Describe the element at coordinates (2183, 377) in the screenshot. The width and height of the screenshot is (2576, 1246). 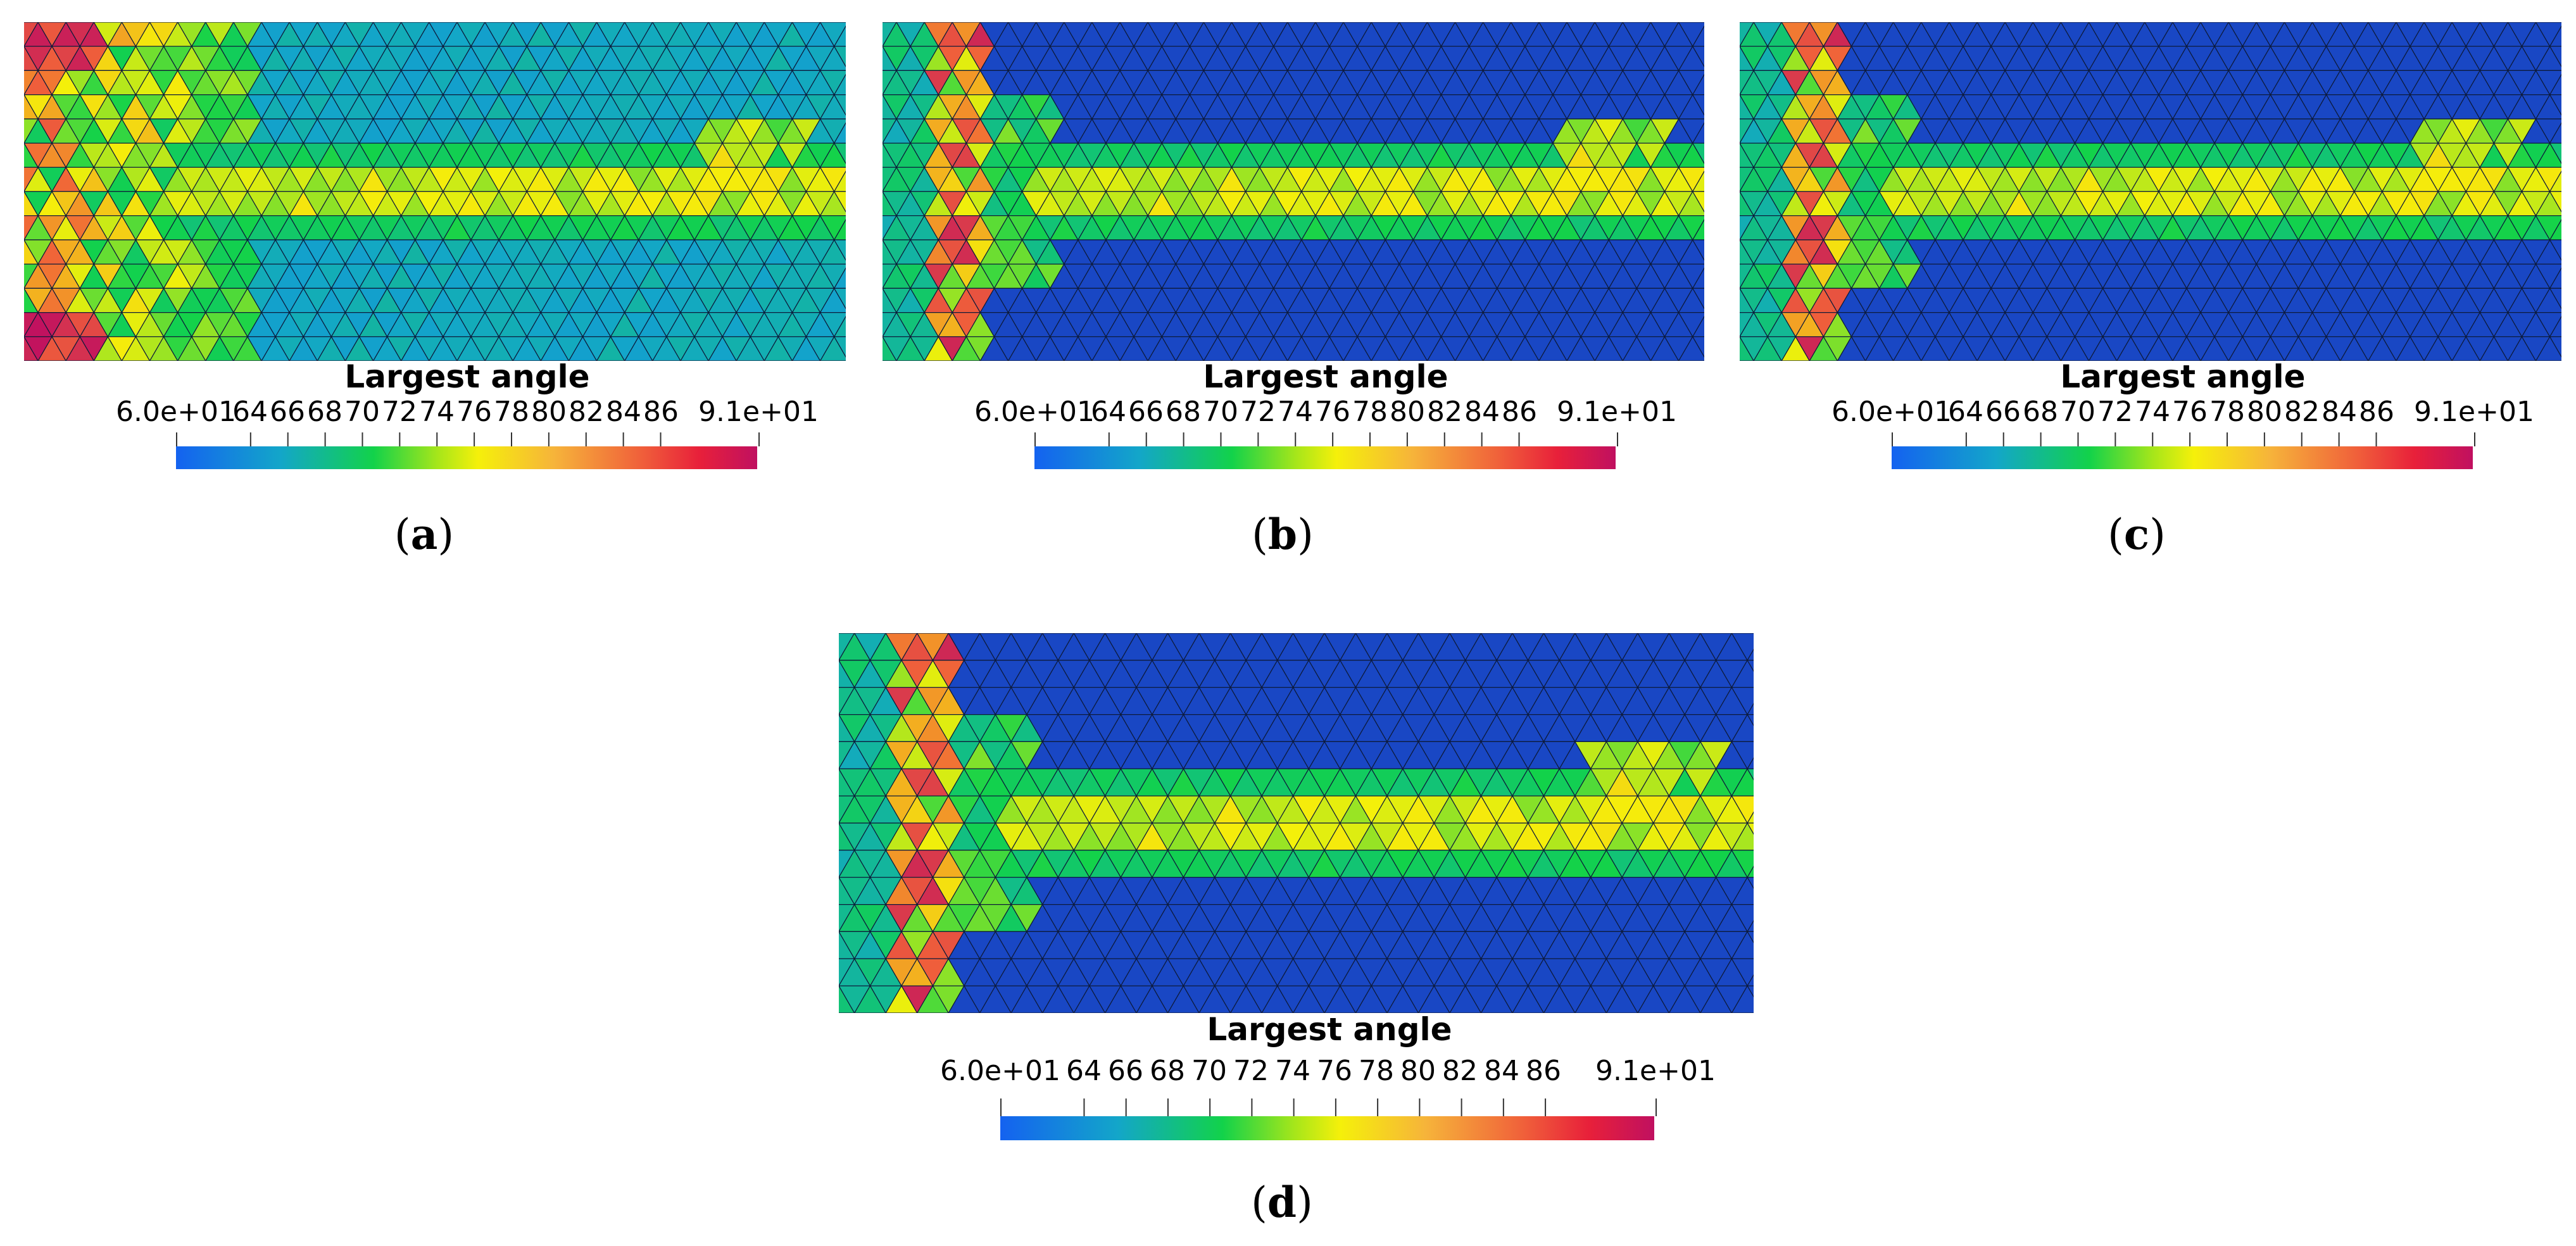
I see `colorbar-title-c: Largest angle` at that location.